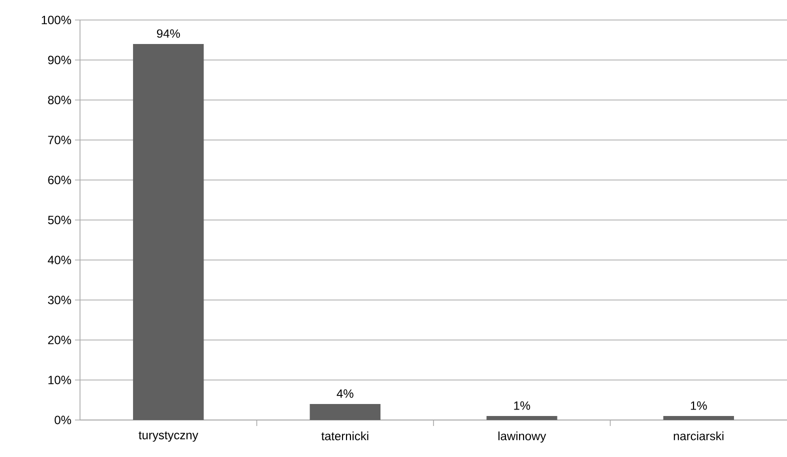 This screenshot has height=457, width=787. What do you see at coordinates (63, 420) in the screenshot?
I see `y-tick-label: 0%` at bounding box center [63, 420].